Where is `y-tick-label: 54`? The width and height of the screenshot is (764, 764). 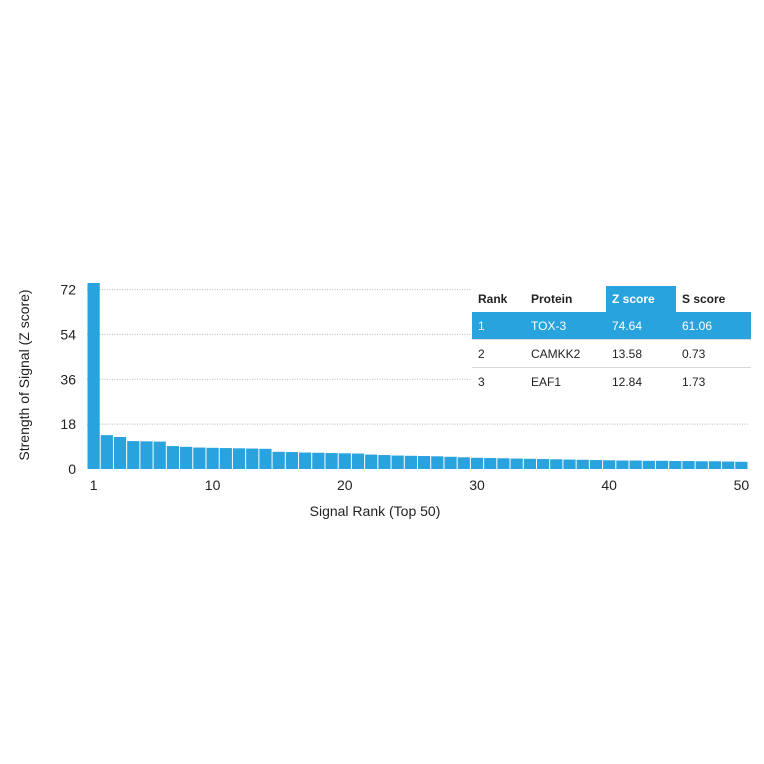 y-tick-label: 54 is located at coordinates (68, 334).